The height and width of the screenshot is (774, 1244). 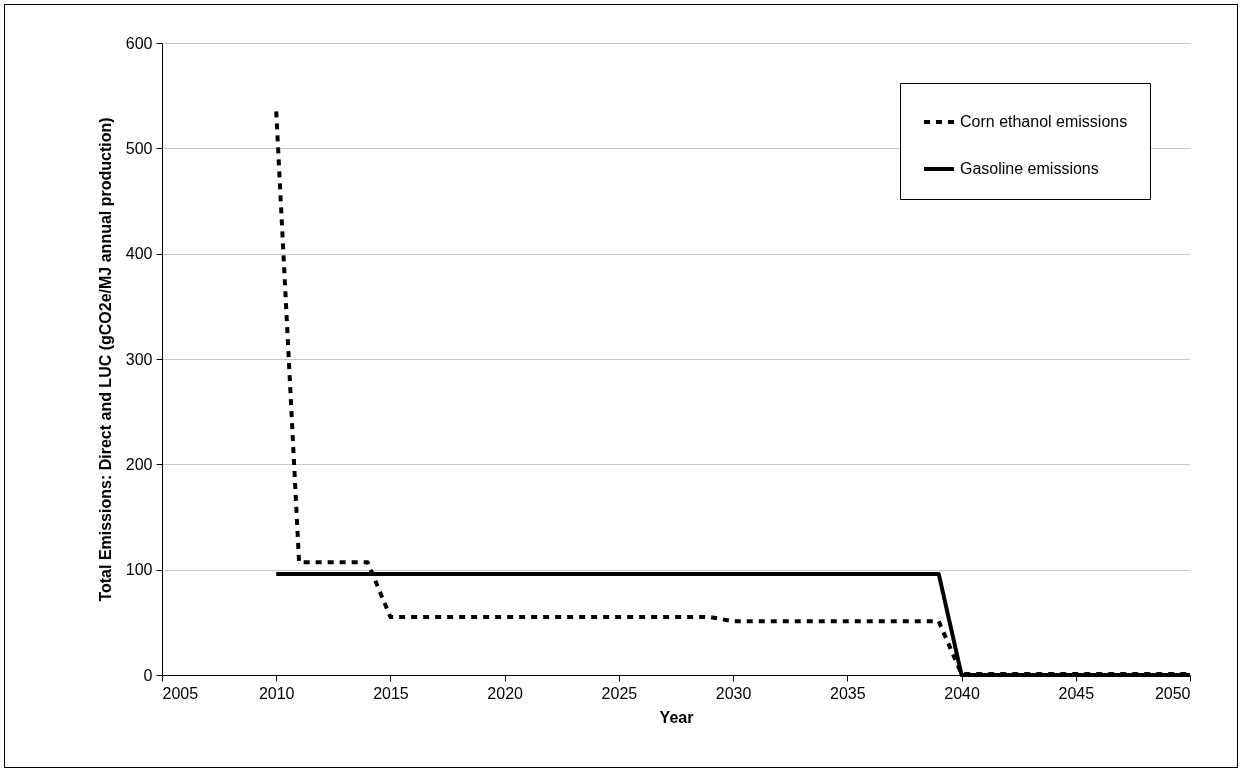 What do you see at coordinates (139, 570) in the screenshot?
I see `y-tick-label: 100` at bounding box center [139, 570].